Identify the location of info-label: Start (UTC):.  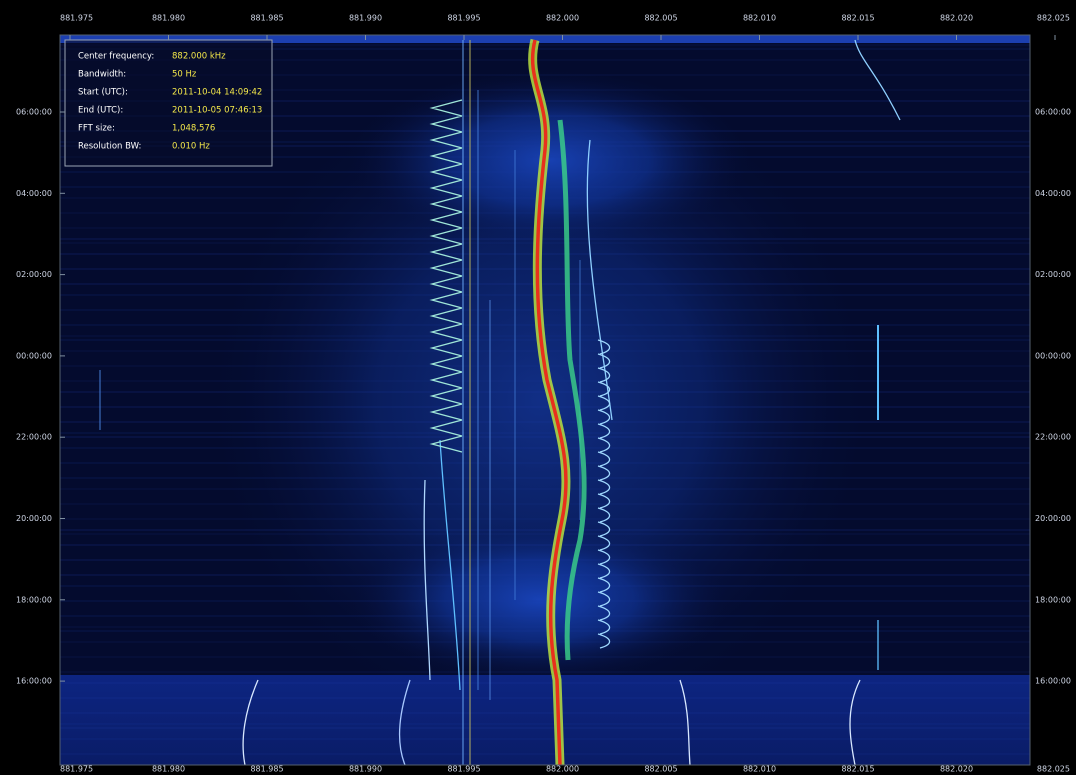
(103, 93).